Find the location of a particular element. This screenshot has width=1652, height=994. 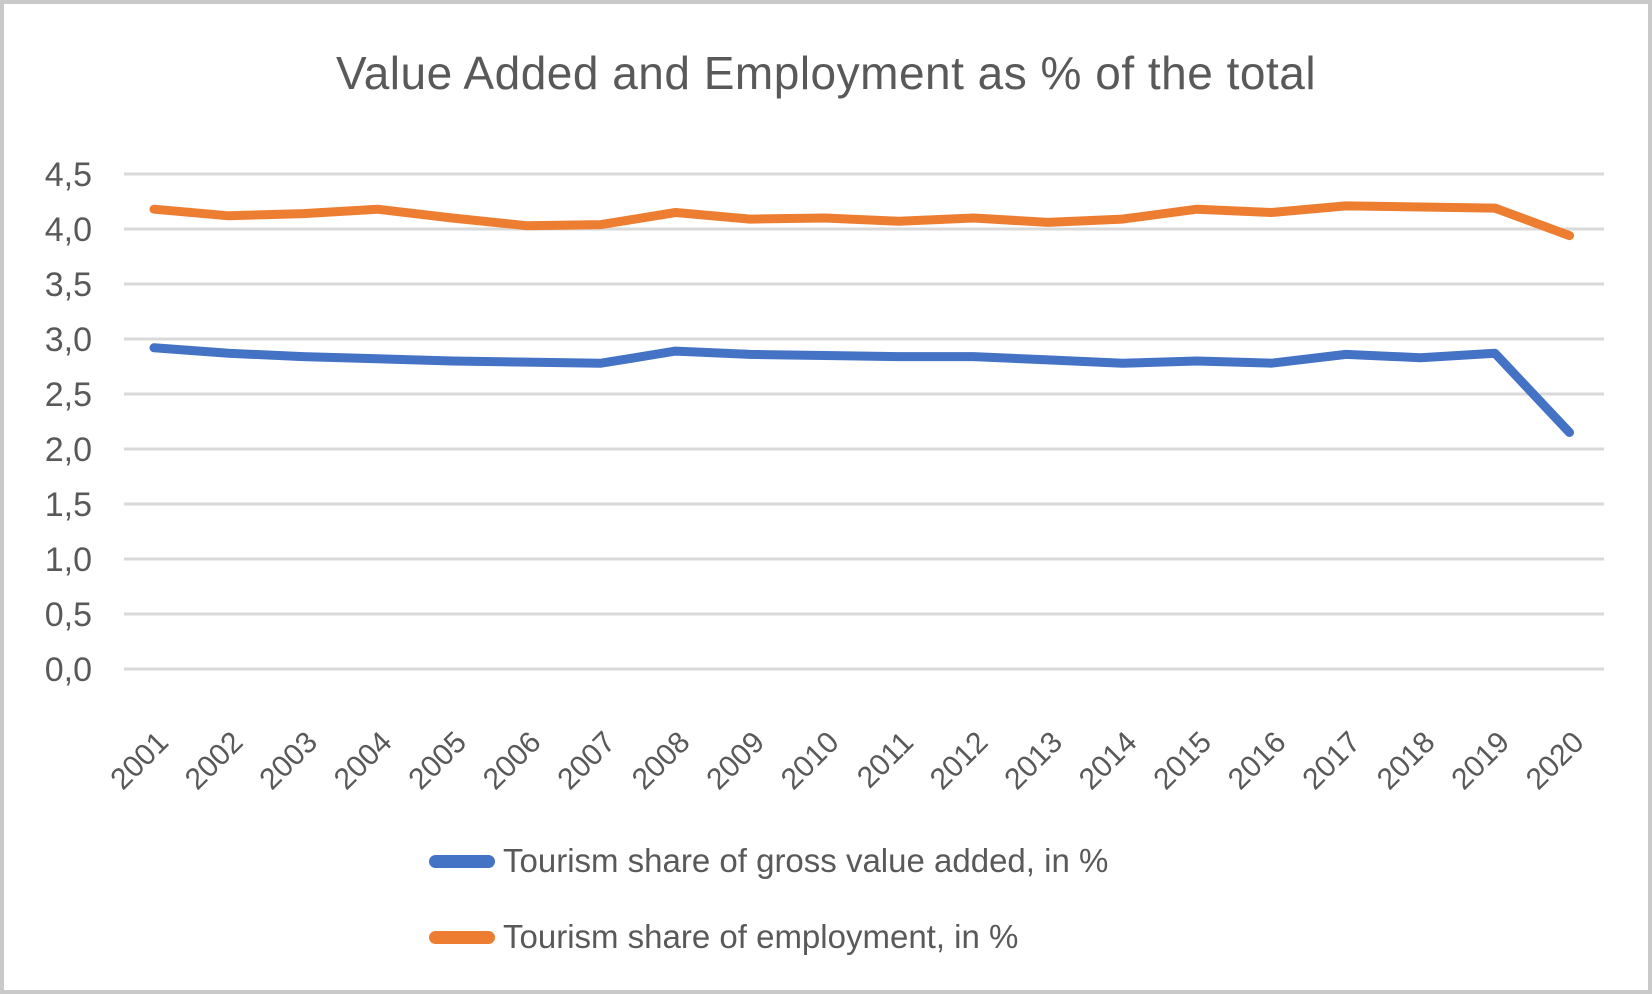

x-axis-tick-label: 2003 is located at coordinates (288, 761).